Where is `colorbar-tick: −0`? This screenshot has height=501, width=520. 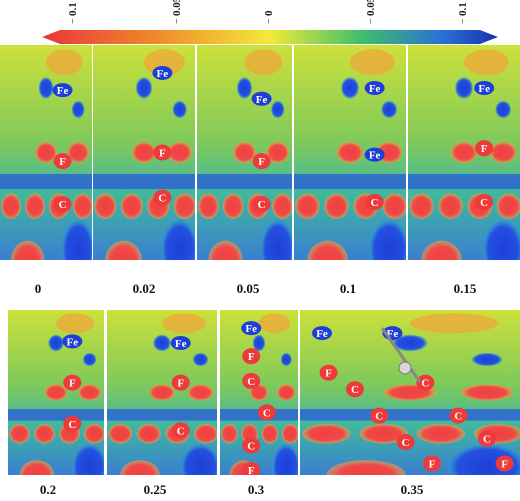 colorbar-tick: −0 is located at coordinates (269, 17).